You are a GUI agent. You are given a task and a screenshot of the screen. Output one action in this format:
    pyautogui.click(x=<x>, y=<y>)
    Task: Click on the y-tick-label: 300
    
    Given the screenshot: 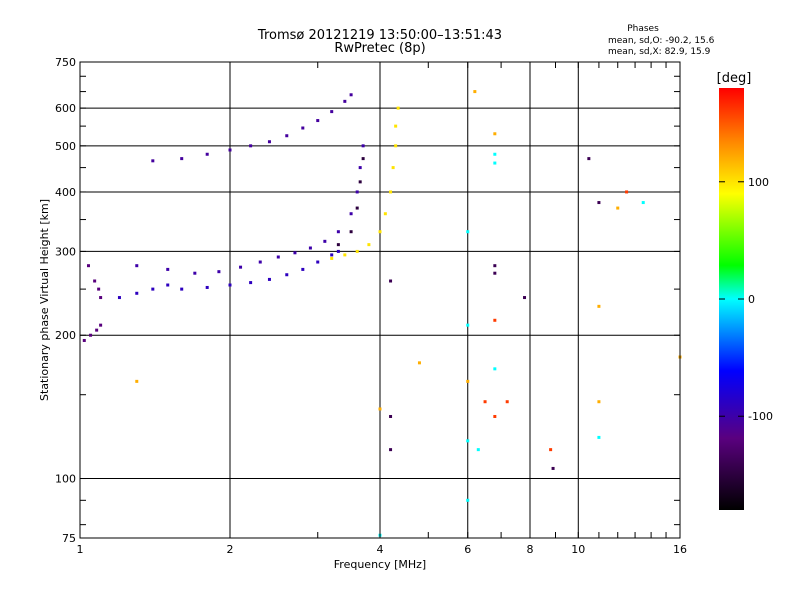 What is the action you would take?
    pyautogui.click(x=65, y=251)
    